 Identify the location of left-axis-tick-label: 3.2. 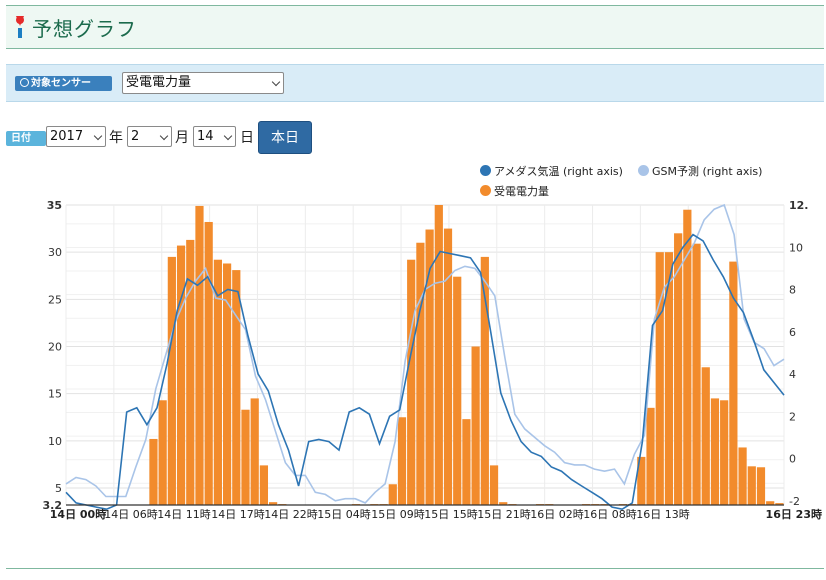
(53, 505).